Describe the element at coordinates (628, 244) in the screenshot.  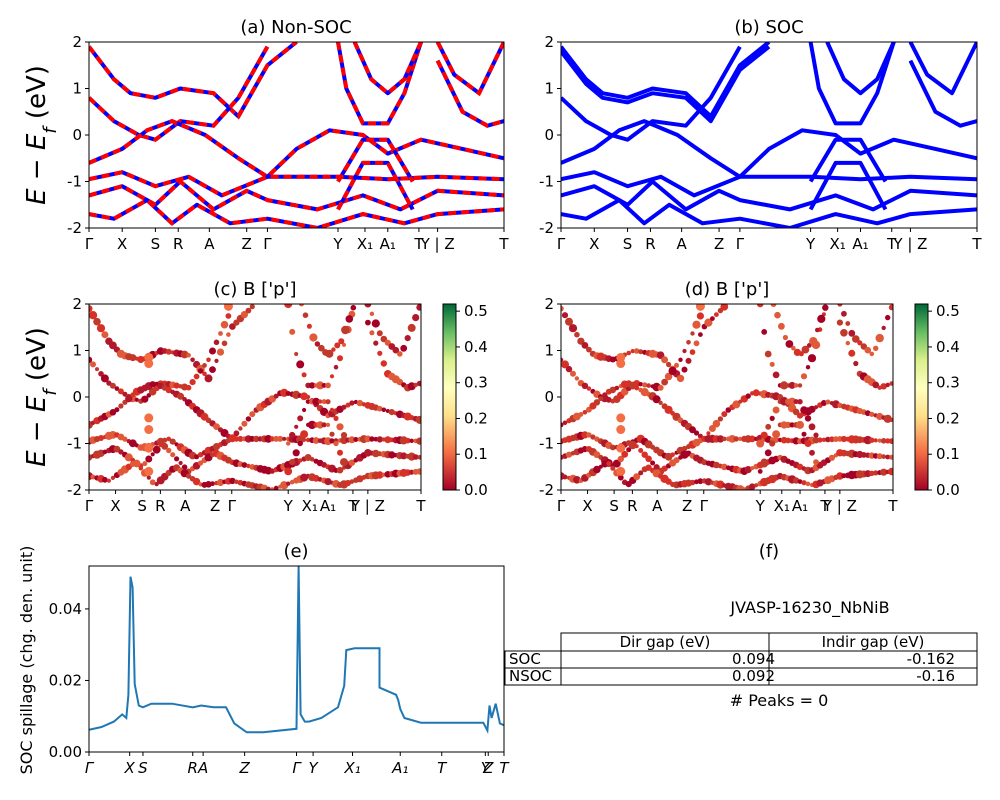
I see `x-tick-label: S` at that location.